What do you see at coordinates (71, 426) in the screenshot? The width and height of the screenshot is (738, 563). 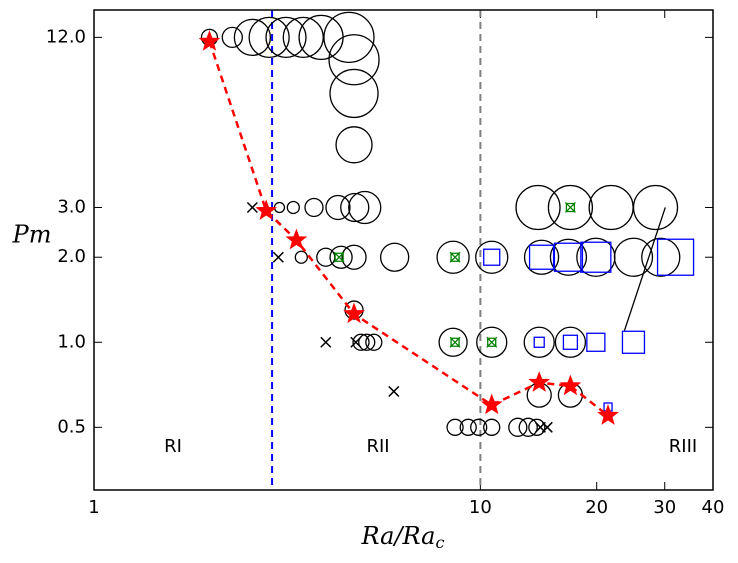 I see `y-tick-label: 0.5` at bounding box center [71, 426].